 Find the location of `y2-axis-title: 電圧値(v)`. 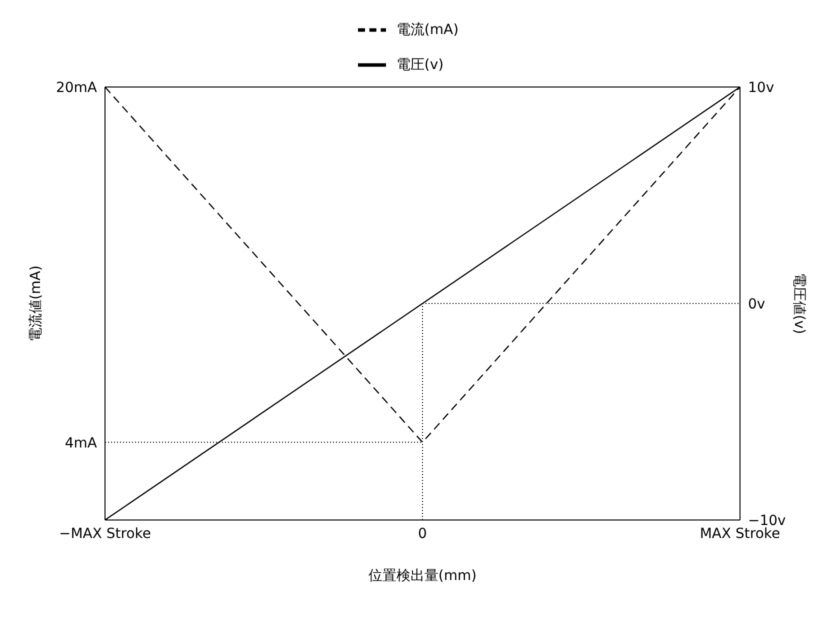

y2-axis-title: 電圧値(v) is located at coordinates (799, 303).